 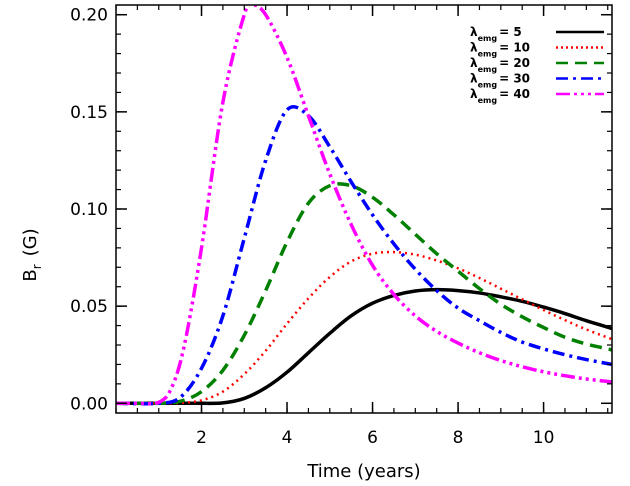 I want to click on y-tick-label: 0.15, so click(x=89, y=113).